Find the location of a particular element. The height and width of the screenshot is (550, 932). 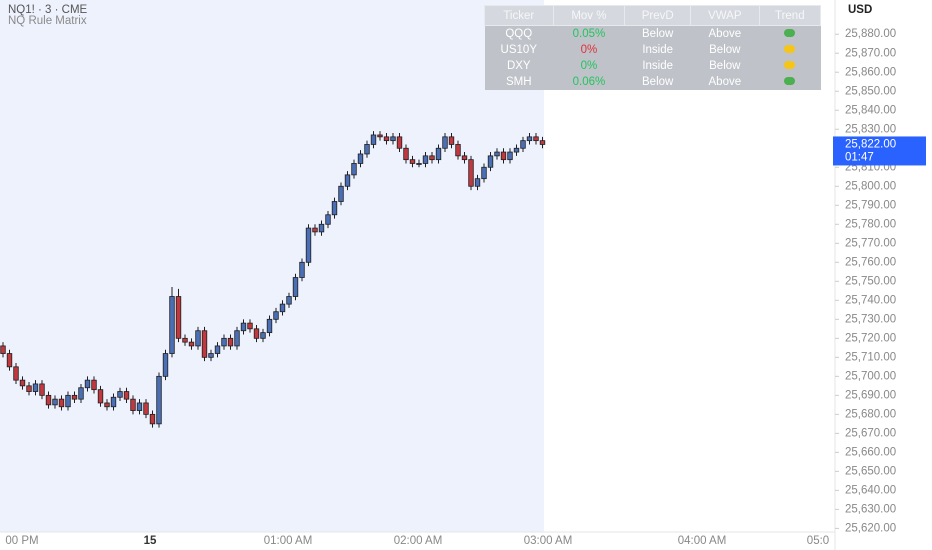

matrix-row: DXY 0% Inside Below is located at coordinates (652, 66).